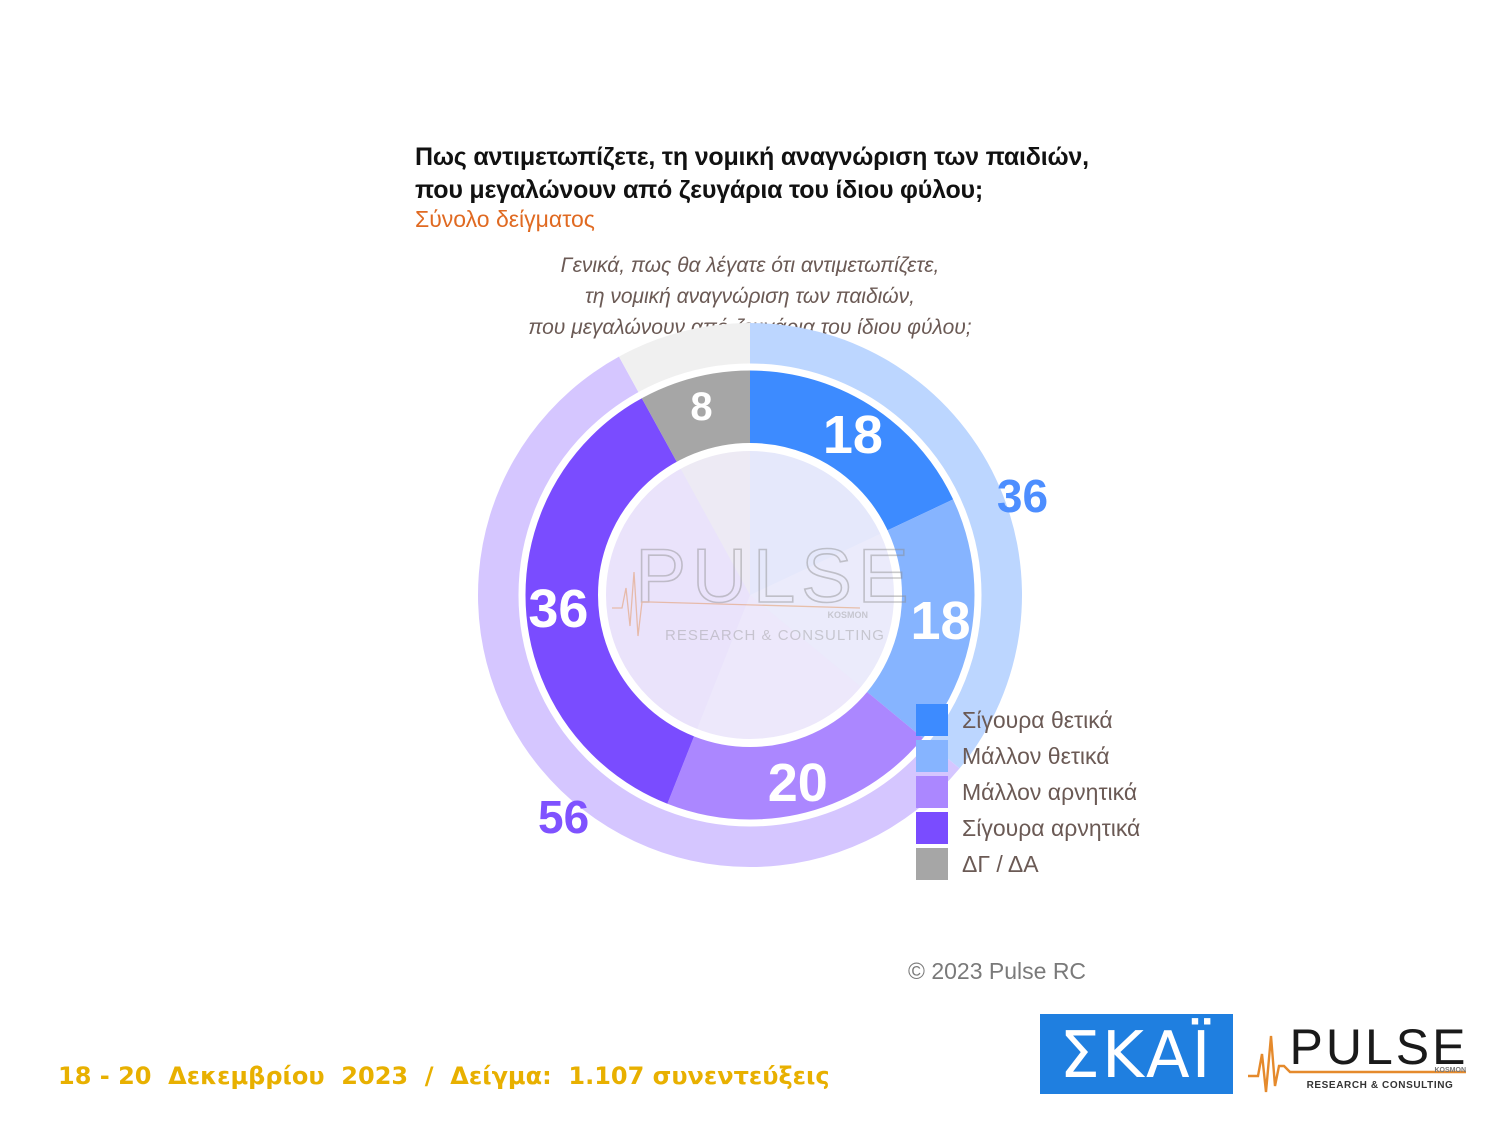  What do you see at coordinates (1037, 719) in the screenshot?
I see `legend-label: Σίγουρα θετικά` at bounding box center [1037, 719].